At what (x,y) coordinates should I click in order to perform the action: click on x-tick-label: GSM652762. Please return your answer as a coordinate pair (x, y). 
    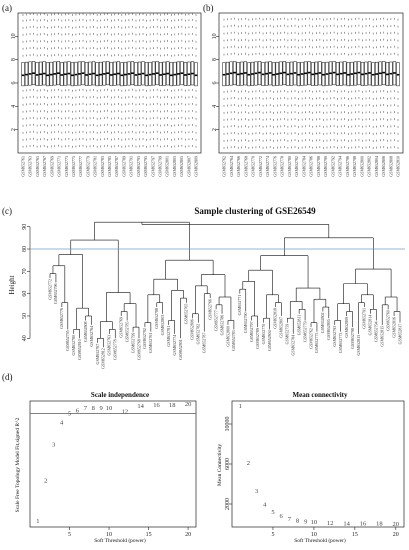
    Looking at the image, I should click on (224, 166).